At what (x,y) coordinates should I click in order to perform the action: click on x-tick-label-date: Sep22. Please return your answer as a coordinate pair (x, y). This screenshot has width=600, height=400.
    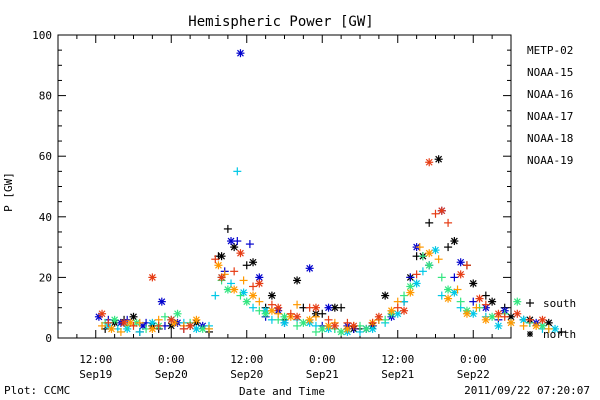
    Looking at the image, I should click on (473, 374).